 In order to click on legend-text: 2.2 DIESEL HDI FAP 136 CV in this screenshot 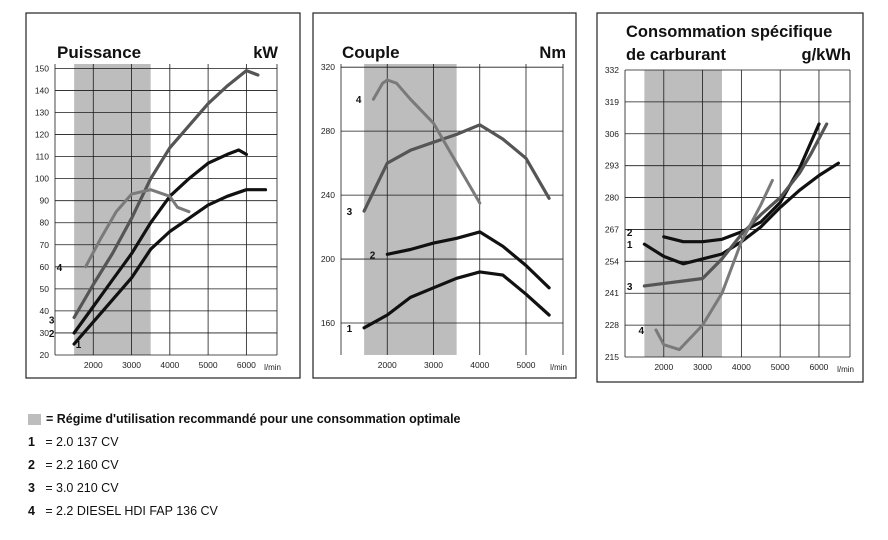, I will do `click(137, 511)`.